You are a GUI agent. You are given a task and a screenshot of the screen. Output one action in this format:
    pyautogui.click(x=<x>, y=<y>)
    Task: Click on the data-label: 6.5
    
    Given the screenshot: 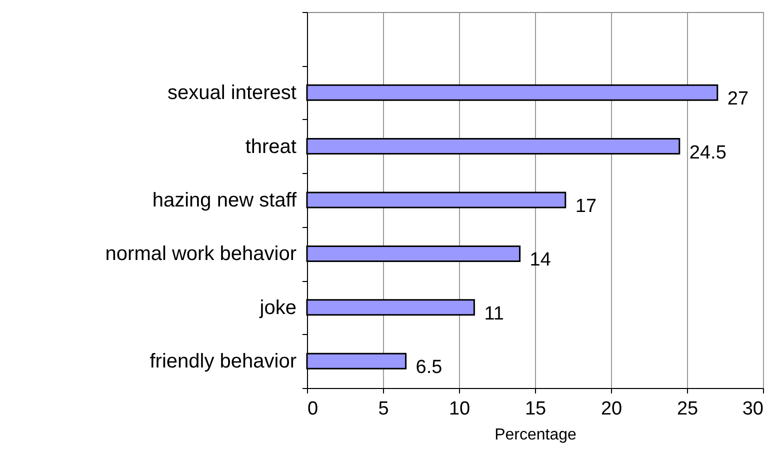 What is the action you would take?
    pyautogui.click(x=429, y=367)
    